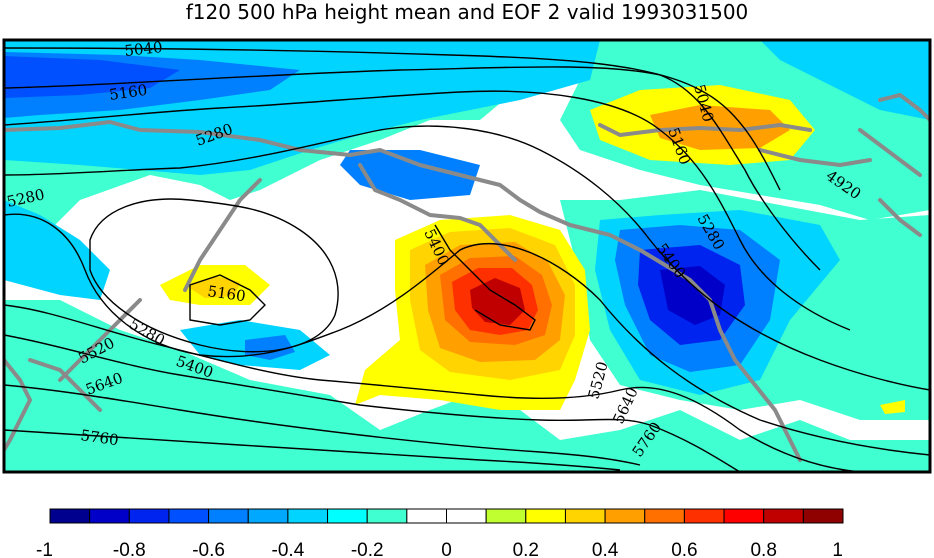 The image size is (934, 558). I want to click on colorbar-tick-label: 0.4, so click(605, 549).